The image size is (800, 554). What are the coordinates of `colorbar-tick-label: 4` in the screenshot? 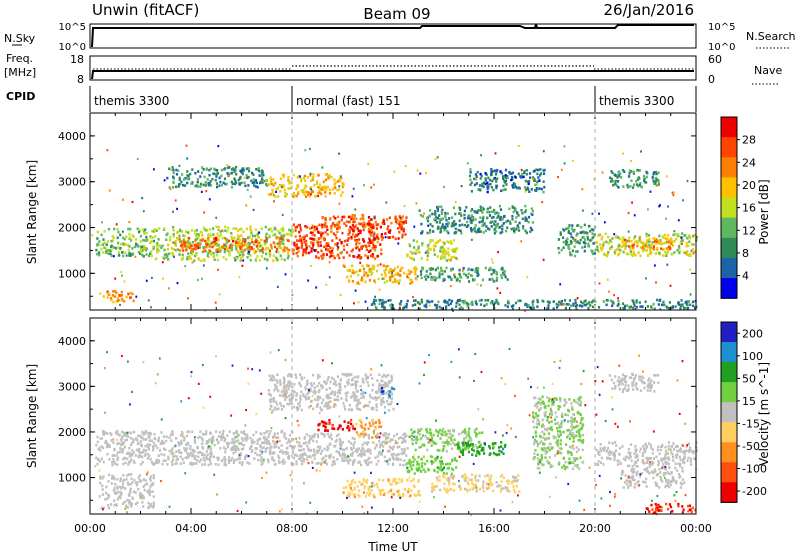 It's located at (745, 276).